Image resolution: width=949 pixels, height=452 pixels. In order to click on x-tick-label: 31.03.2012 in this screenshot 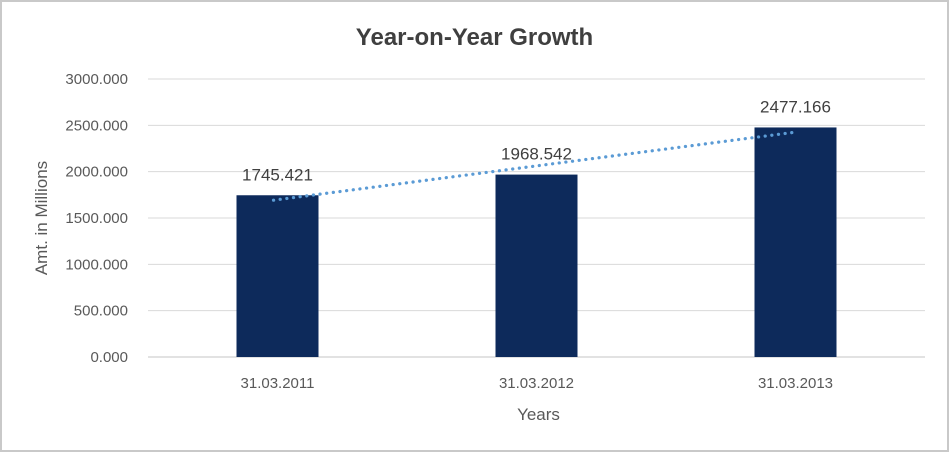, I will do `click(536, 383)`.